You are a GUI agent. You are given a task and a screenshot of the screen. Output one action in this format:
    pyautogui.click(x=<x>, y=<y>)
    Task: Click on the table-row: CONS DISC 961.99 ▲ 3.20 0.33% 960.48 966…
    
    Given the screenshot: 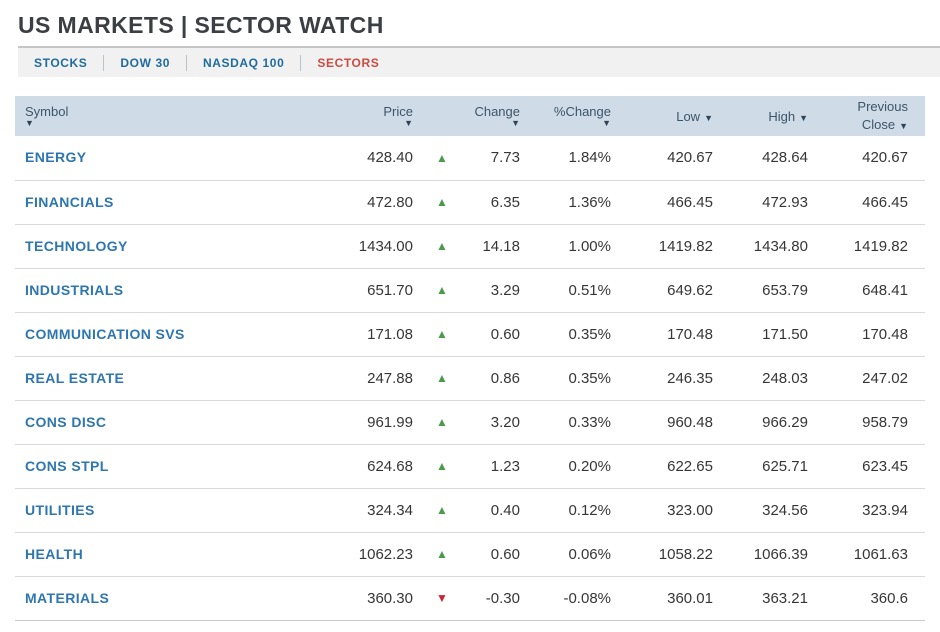 What is the action you would take?
    pyautogui.click(x=470, y=422)
    